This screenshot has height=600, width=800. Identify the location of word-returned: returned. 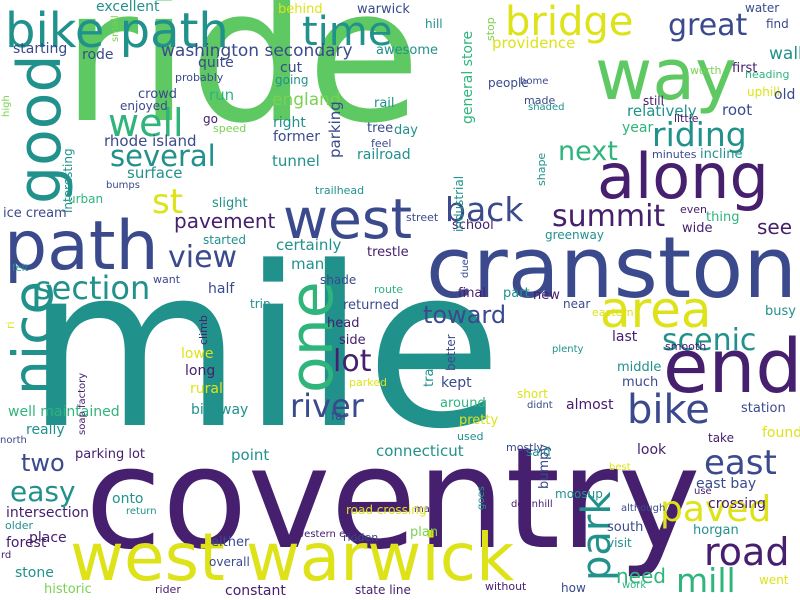
(371, 305).